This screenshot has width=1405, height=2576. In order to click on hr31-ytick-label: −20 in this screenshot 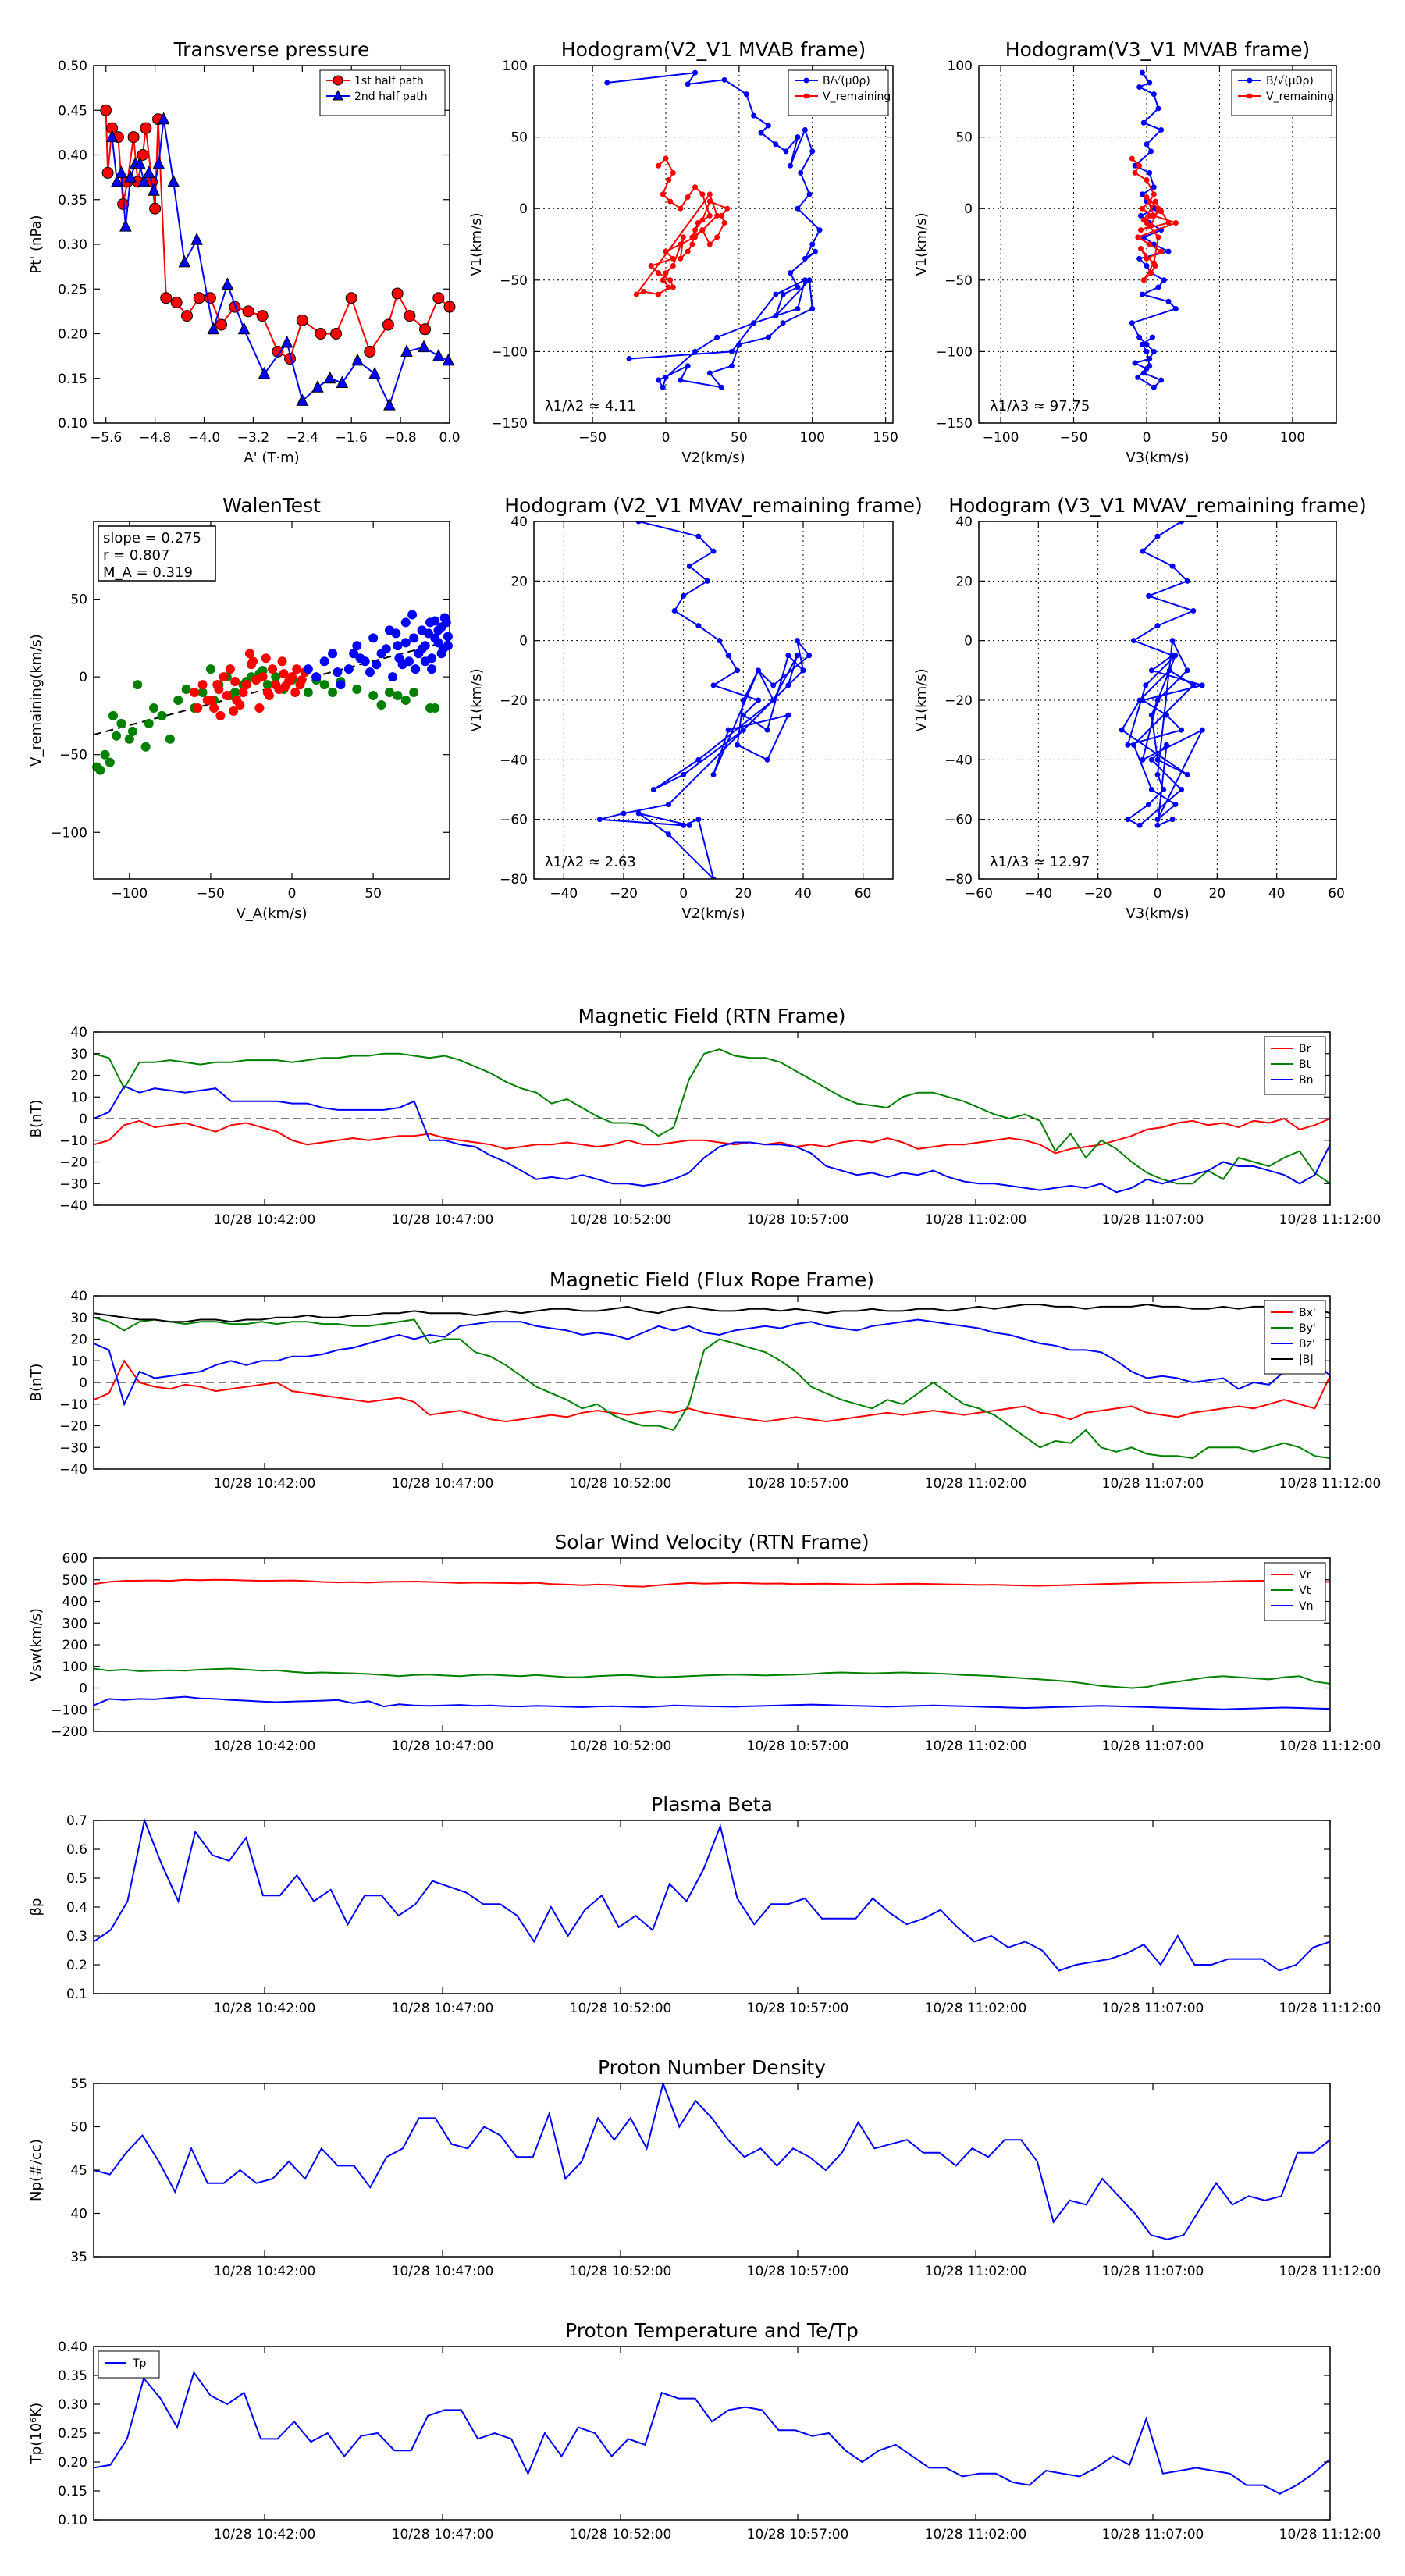, I will do `click(959, 701)`.